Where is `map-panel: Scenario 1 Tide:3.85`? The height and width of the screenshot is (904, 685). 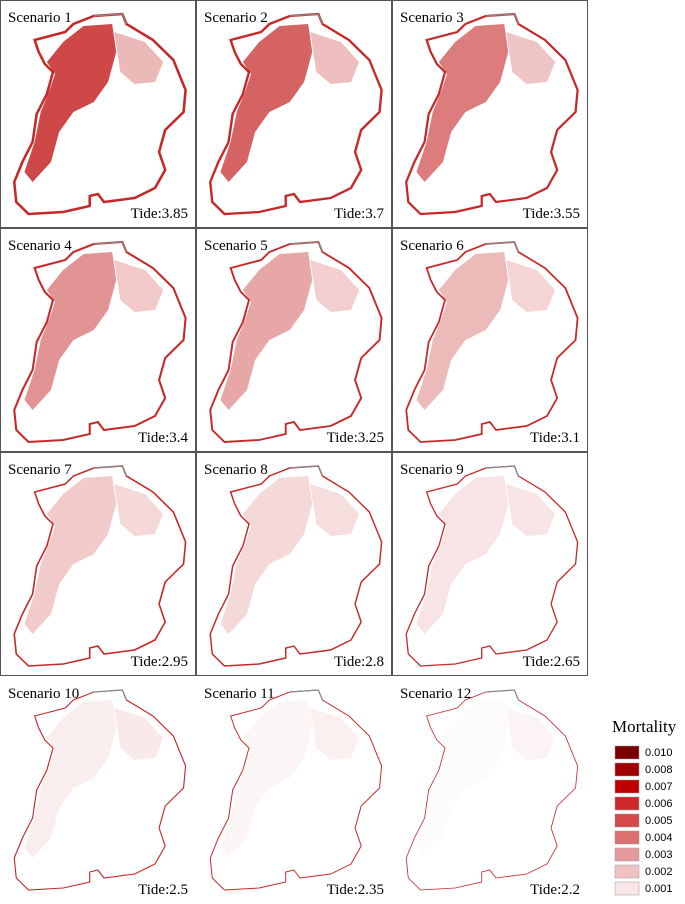
map-panel: Scenario 1 Tide:3.85 is located at coordinates (98, 114).